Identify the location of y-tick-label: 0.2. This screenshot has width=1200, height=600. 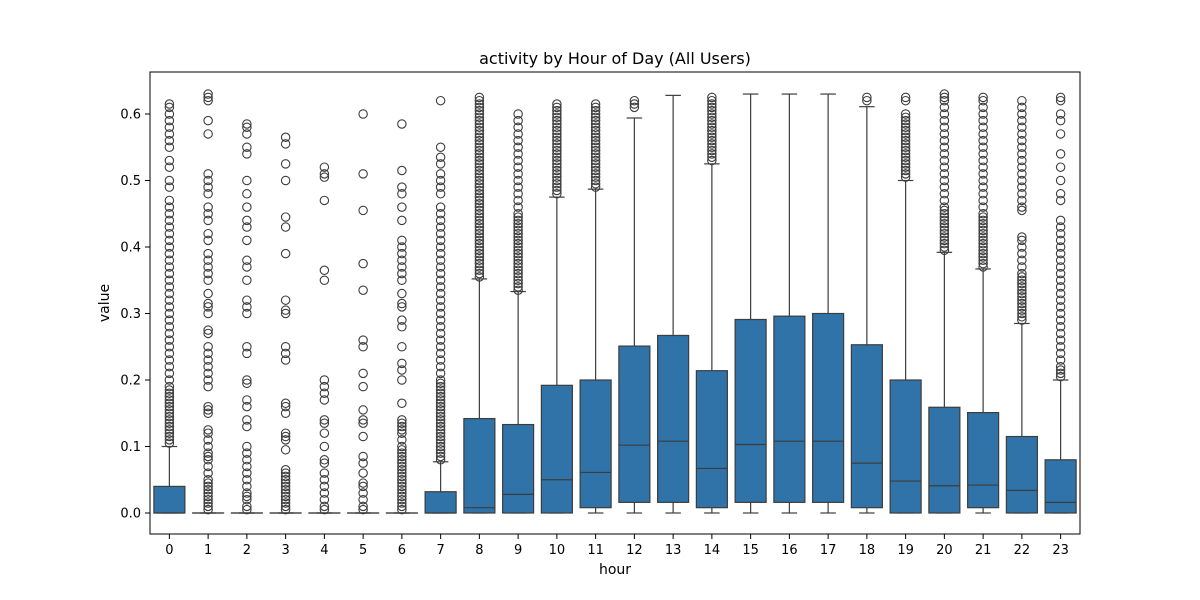
(130, 381).